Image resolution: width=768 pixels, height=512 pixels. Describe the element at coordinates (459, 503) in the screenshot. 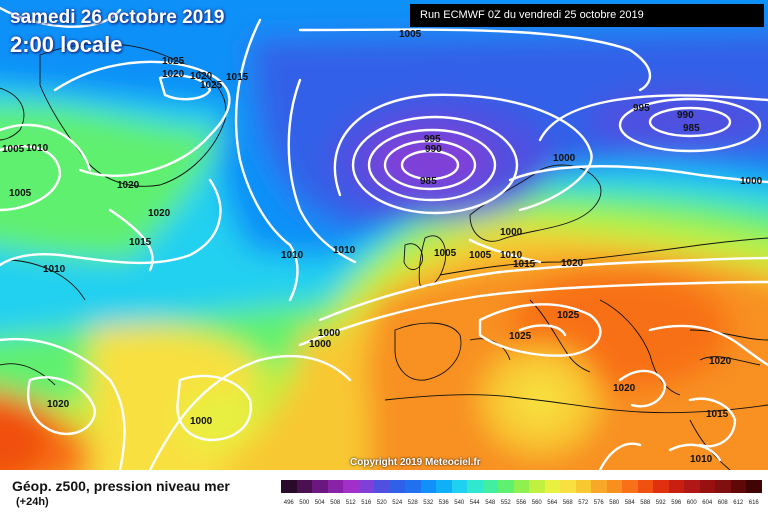

I see `scale-tick-label: 540` at that location.